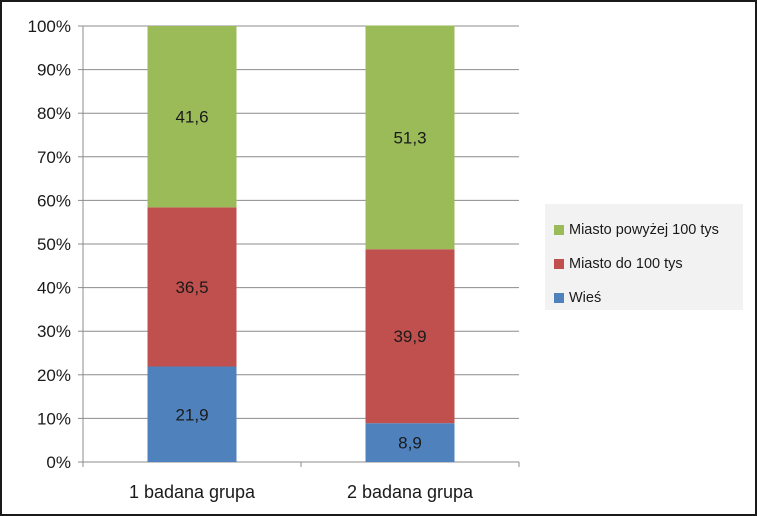 The width and height of the screenshot is (757, 516). What do you see at coordinates (54, 157) in the screenshot?
I see `y-tick-label: 70%` at bounding box center [54, 157].